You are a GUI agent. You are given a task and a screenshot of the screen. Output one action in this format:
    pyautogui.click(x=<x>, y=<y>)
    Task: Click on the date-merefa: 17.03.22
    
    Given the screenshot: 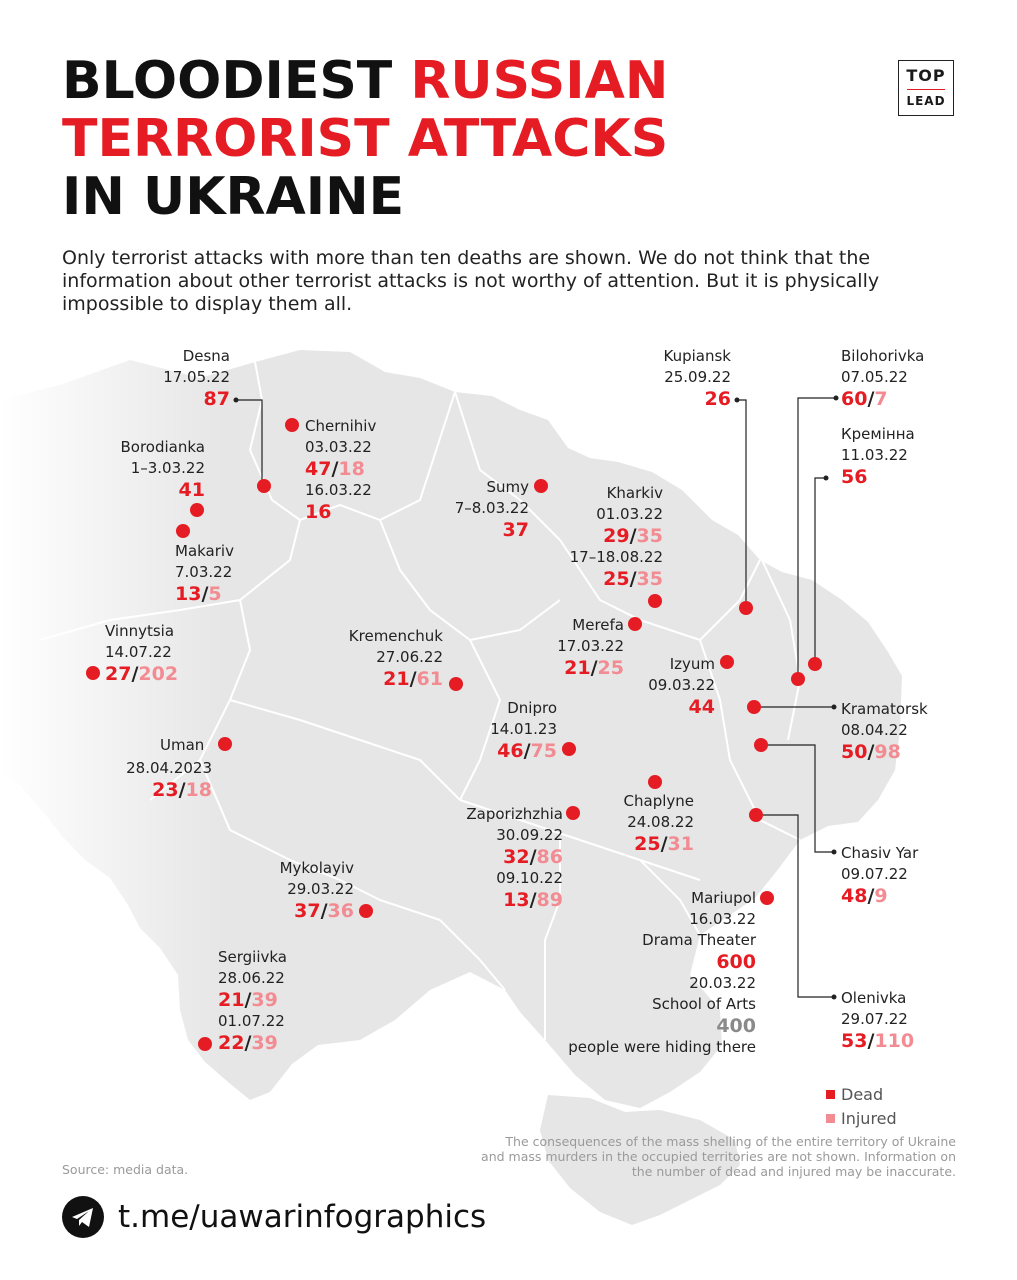 What is the action you would take?
    pyautogui.click(x=590, y=646)
    